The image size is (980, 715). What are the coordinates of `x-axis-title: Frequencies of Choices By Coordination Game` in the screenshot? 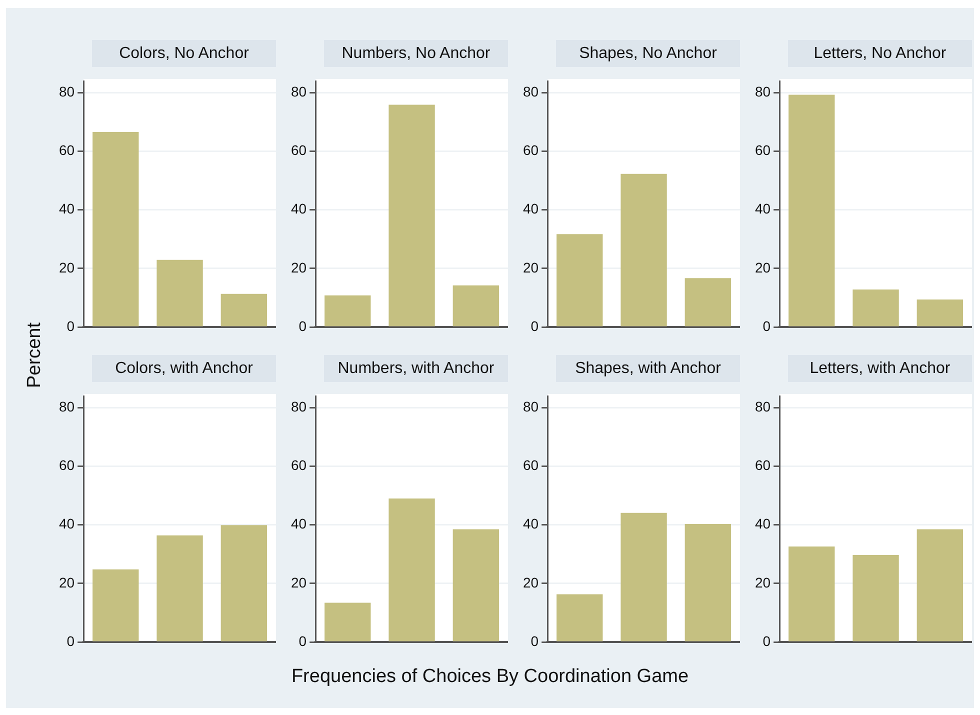 It's located at (490, 677).